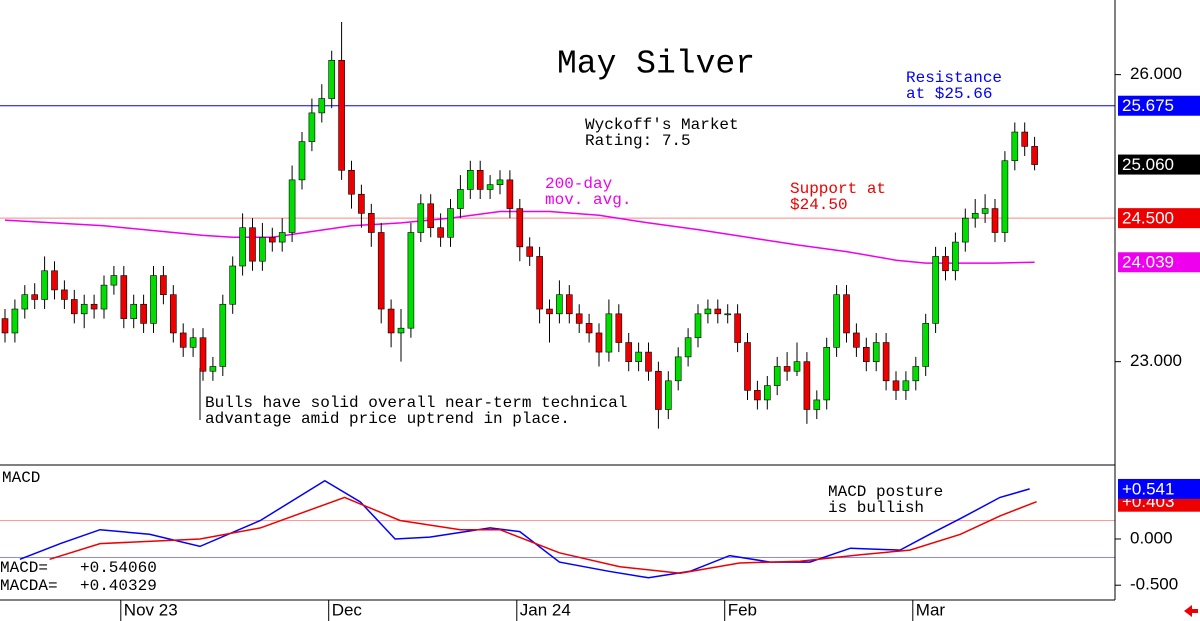  I want to click on annotation: advantage amid price uptrend in place., so click(387, 419).